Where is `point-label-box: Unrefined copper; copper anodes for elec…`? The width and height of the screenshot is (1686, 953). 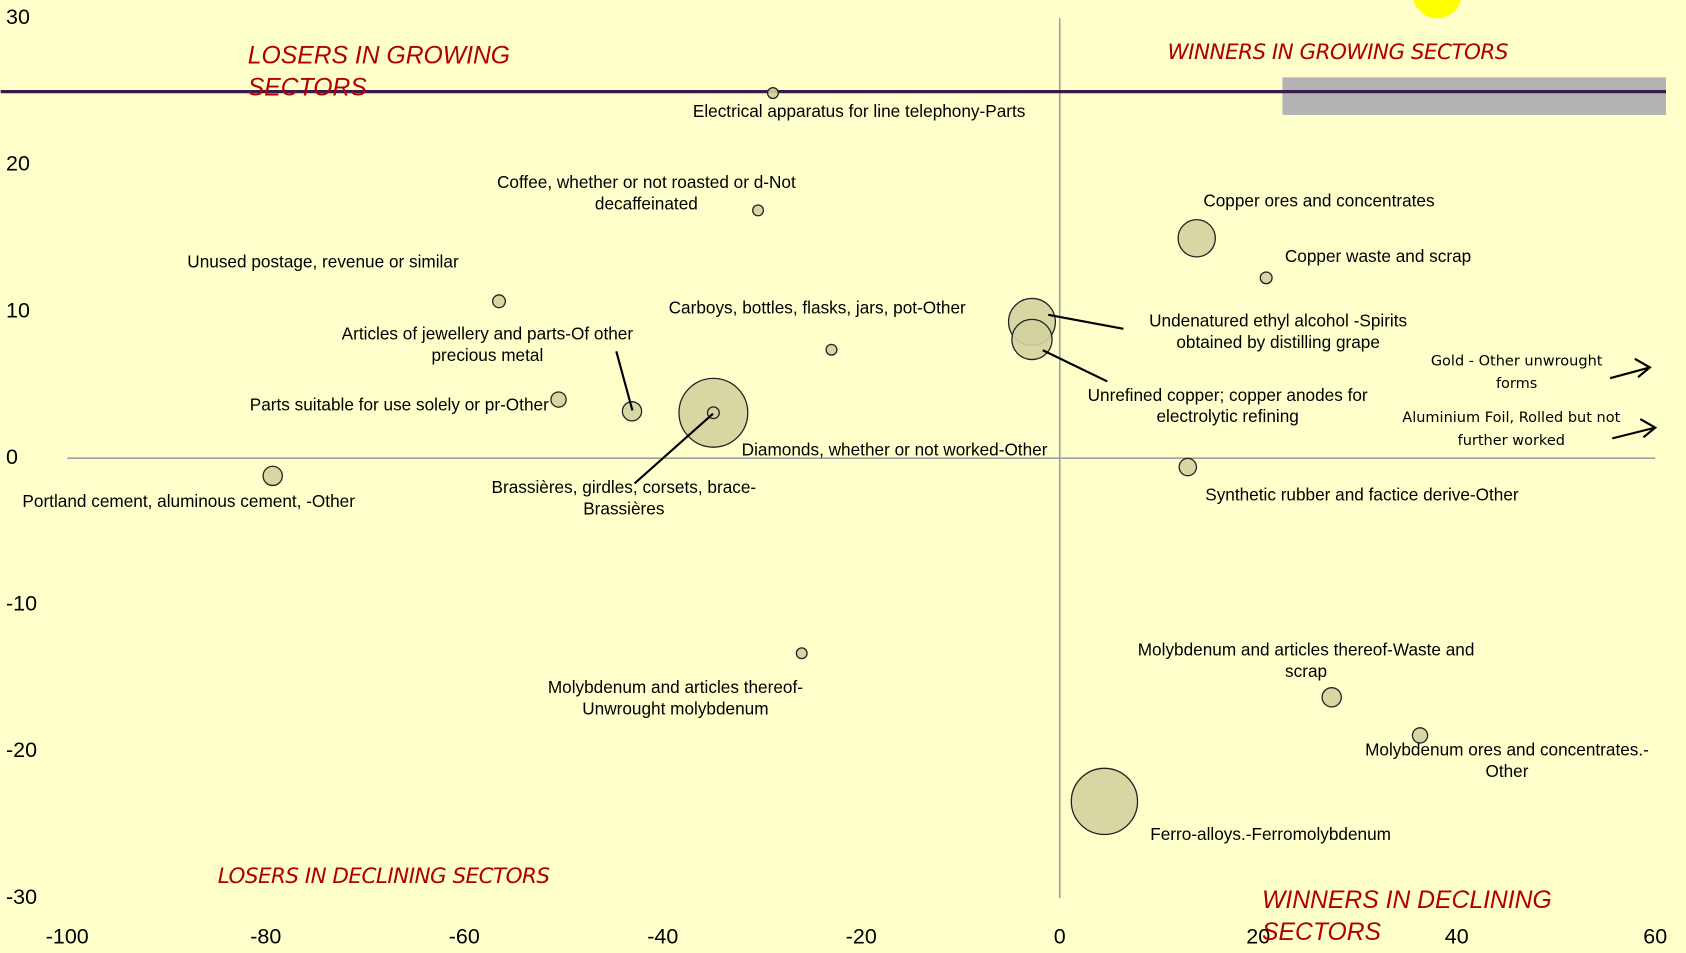 point-label-box: Unrefined copper; copper anodes for elec… is located at coordinates (1227, 406).